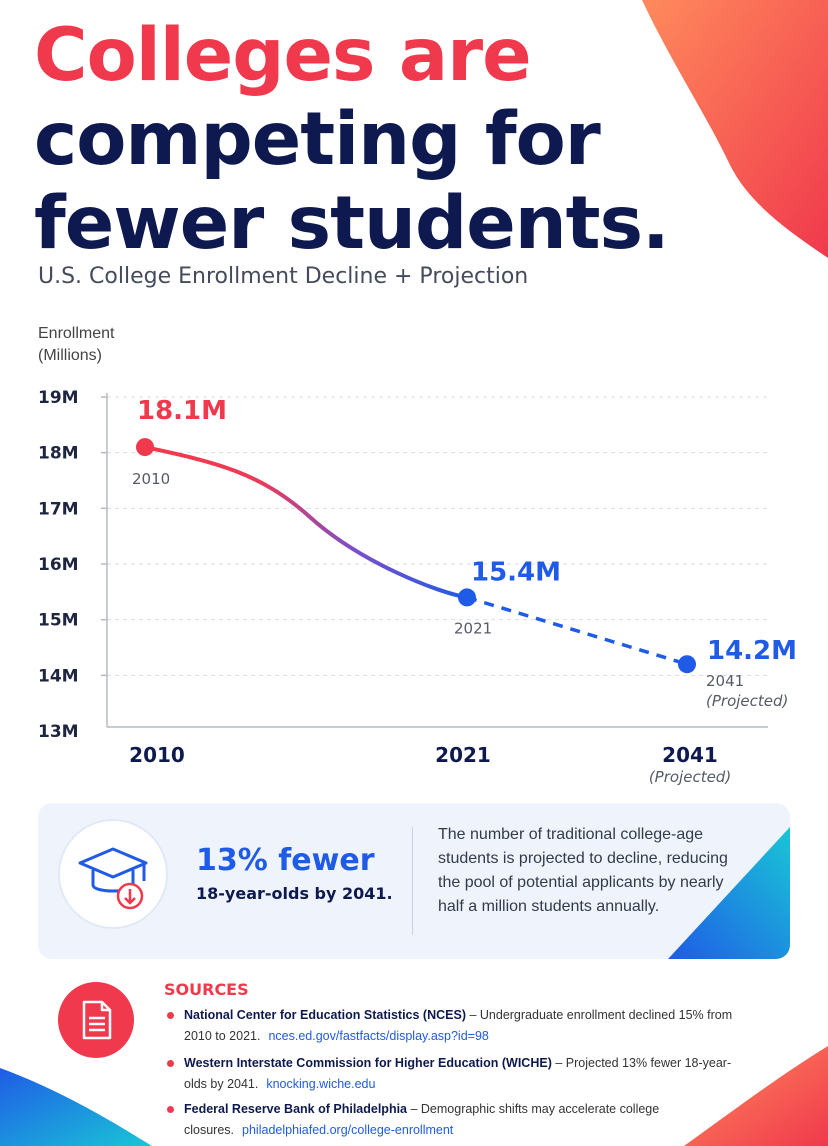  What do you see at coordinates (348, 1130) in the screenshot?
I see `source-link: philadelphiafed.org/college-enrollment` at bounding box center [348, 1130].